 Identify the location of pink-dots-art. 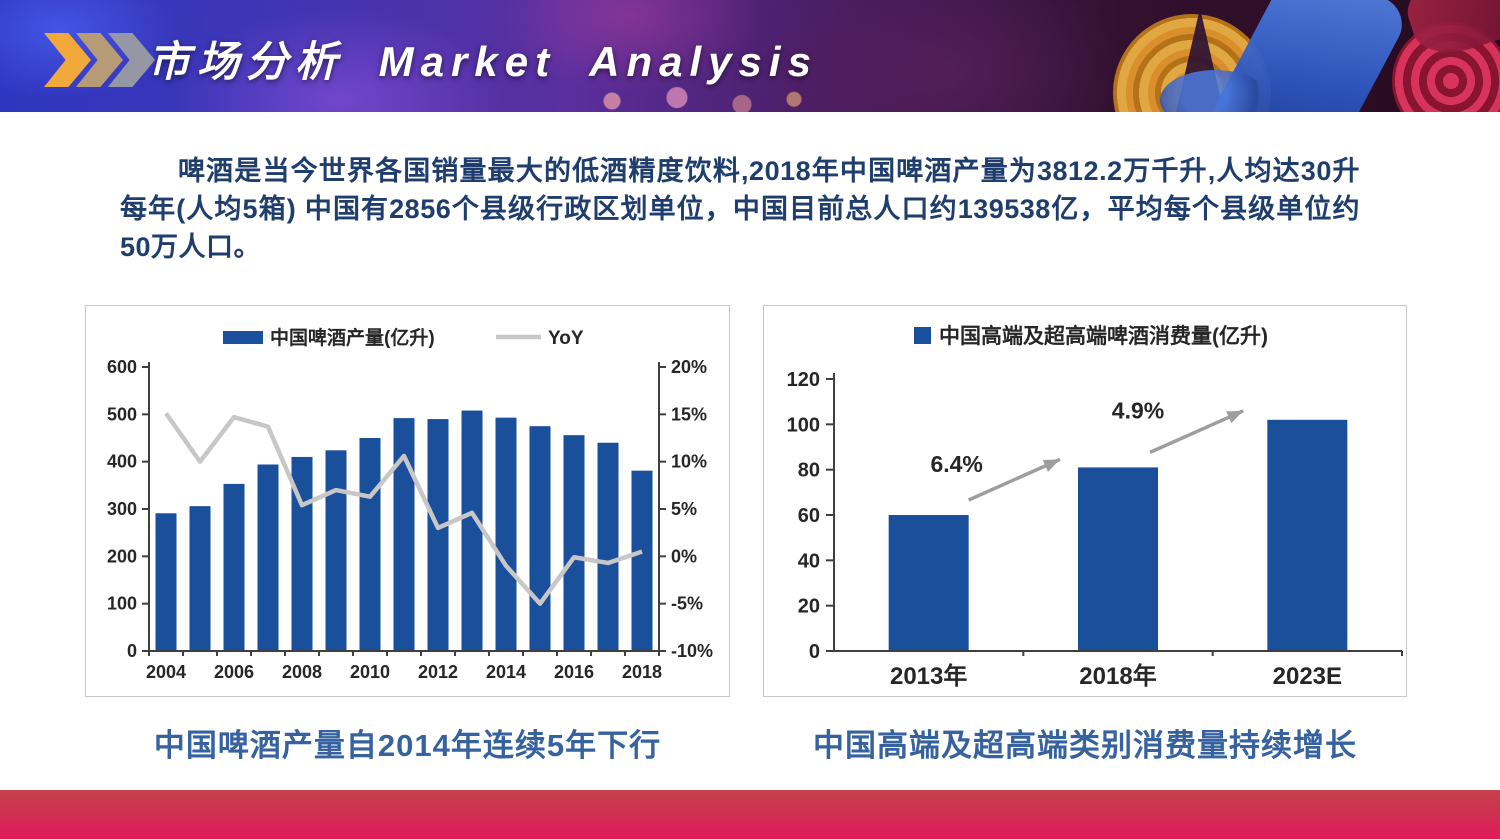
(690, 98).